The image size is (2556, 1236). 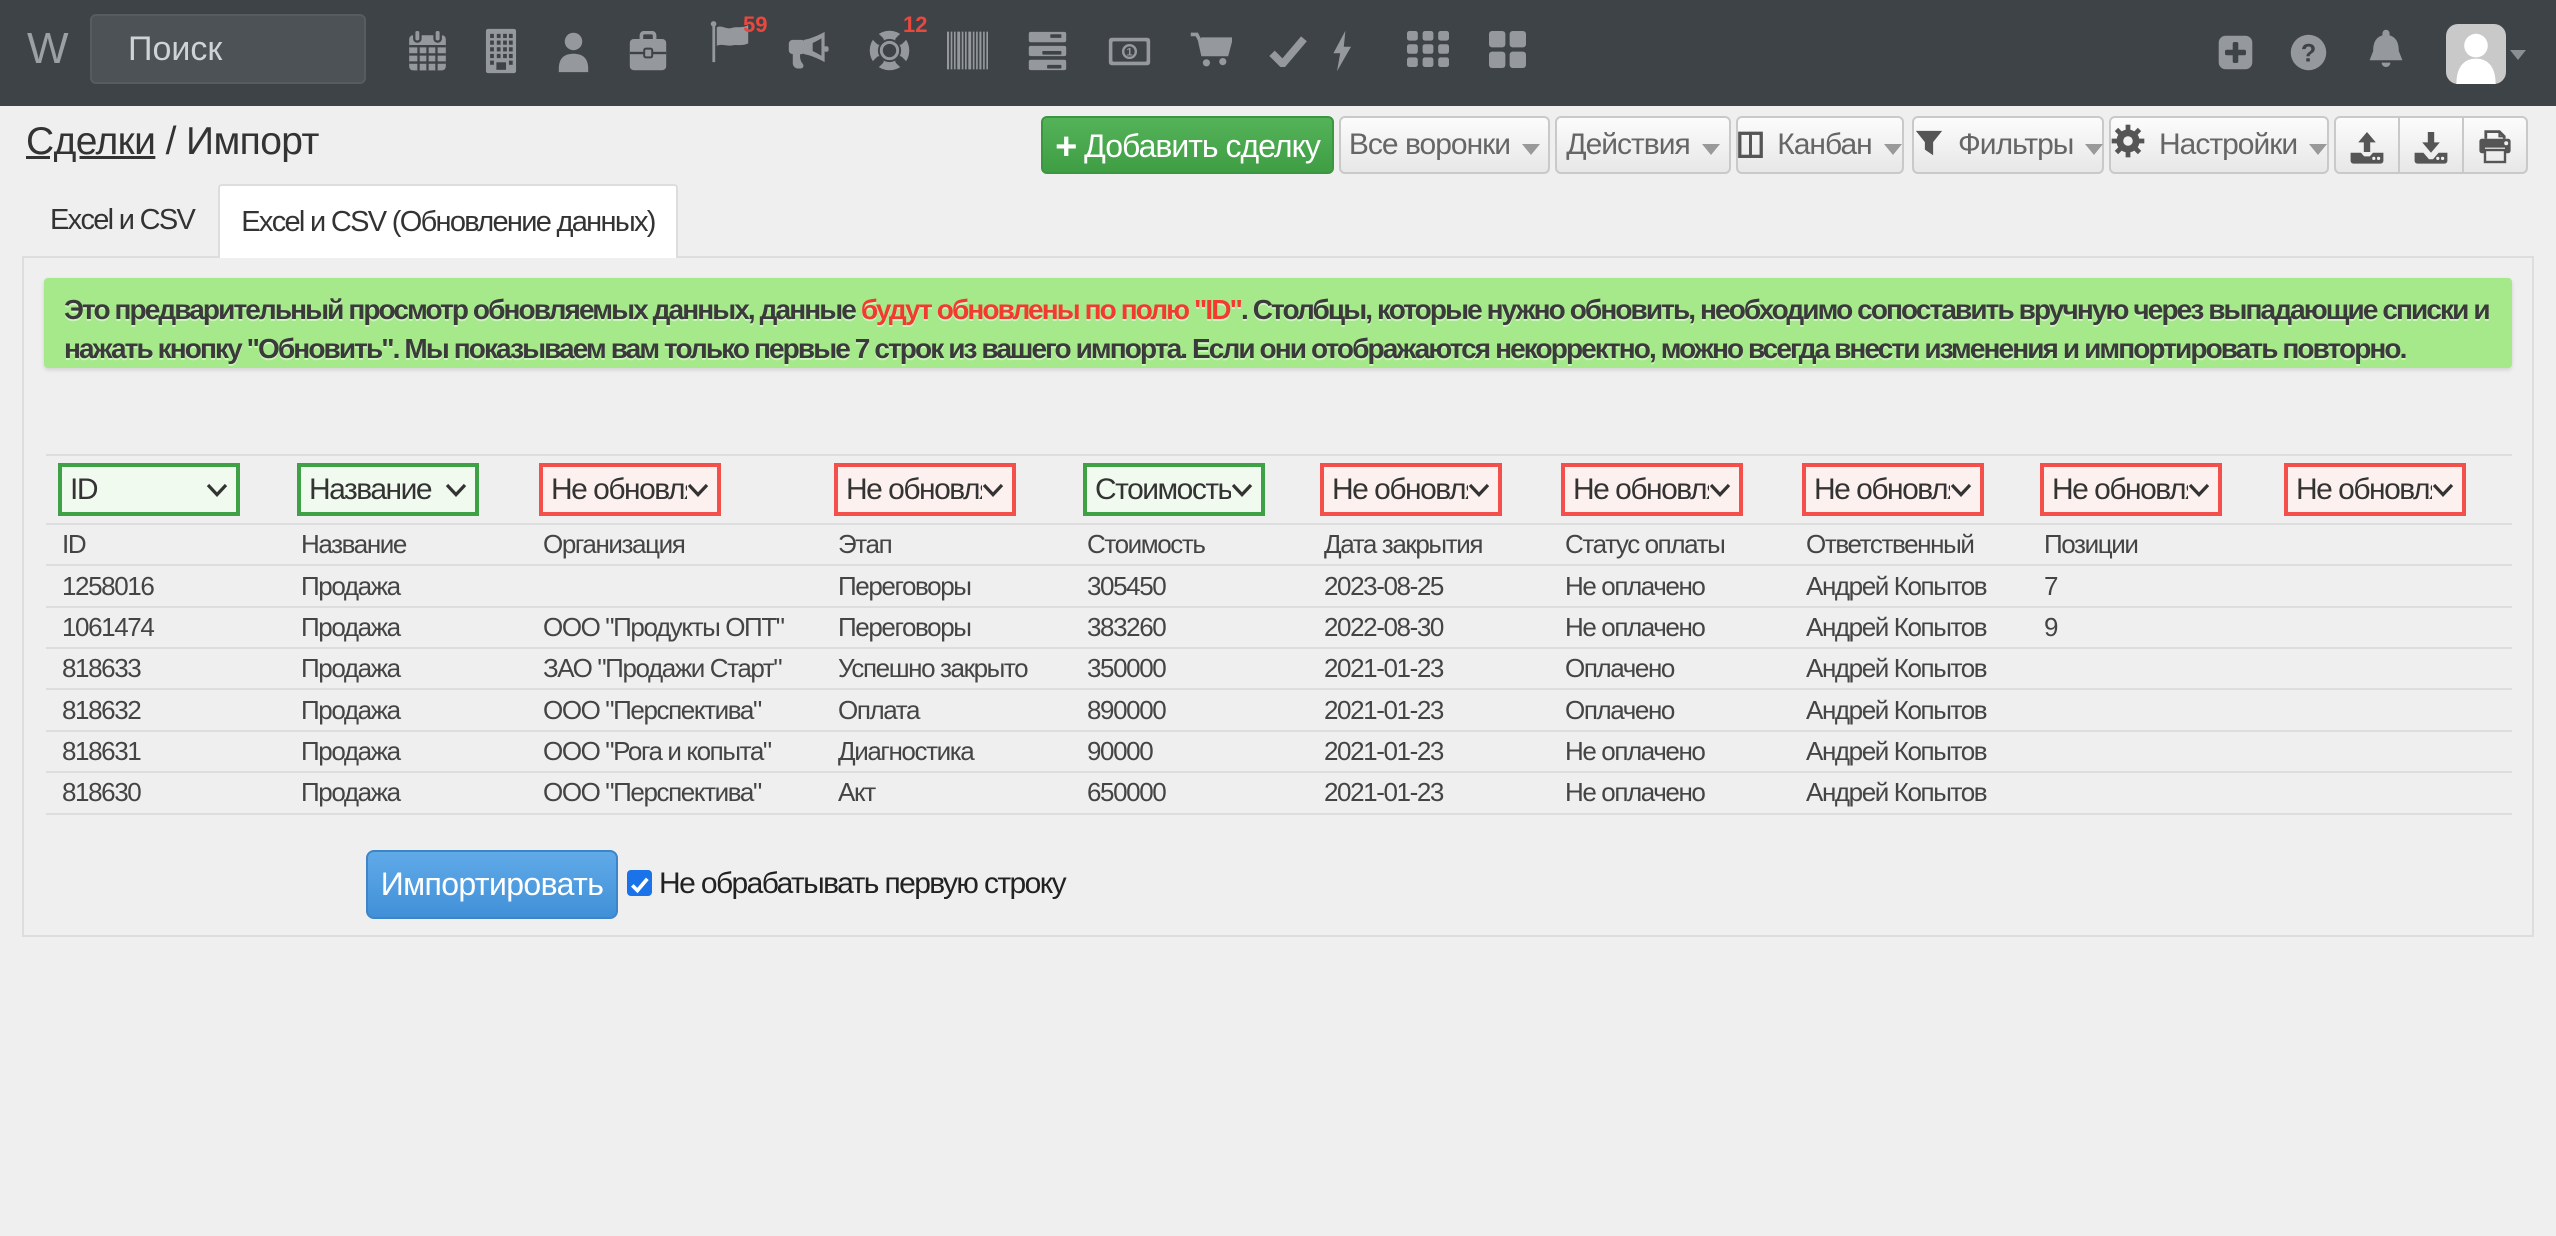 What do you see at coordinates (1130, 52) in the screenshot?
I see `svg-text: 1` at bounding box center [1130, 52].